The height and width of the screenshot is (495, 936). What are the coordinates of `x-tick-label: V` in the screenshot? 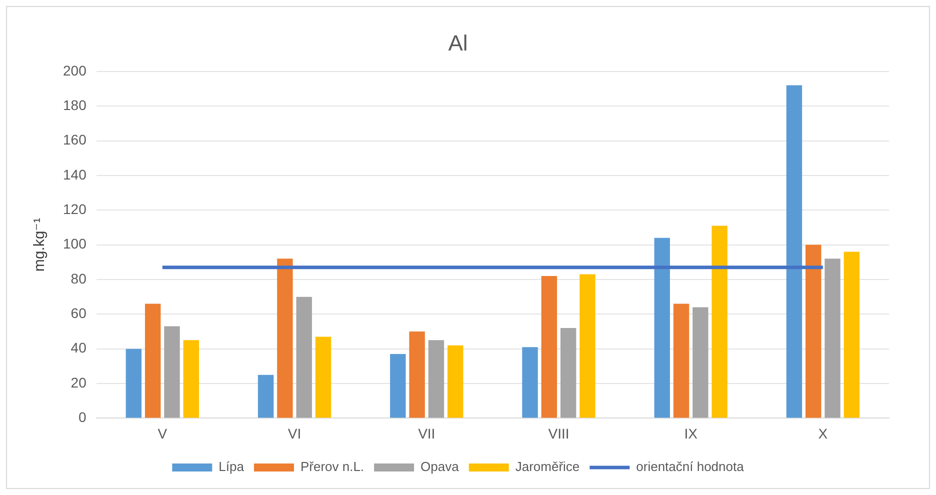 It's located at (163, 433).